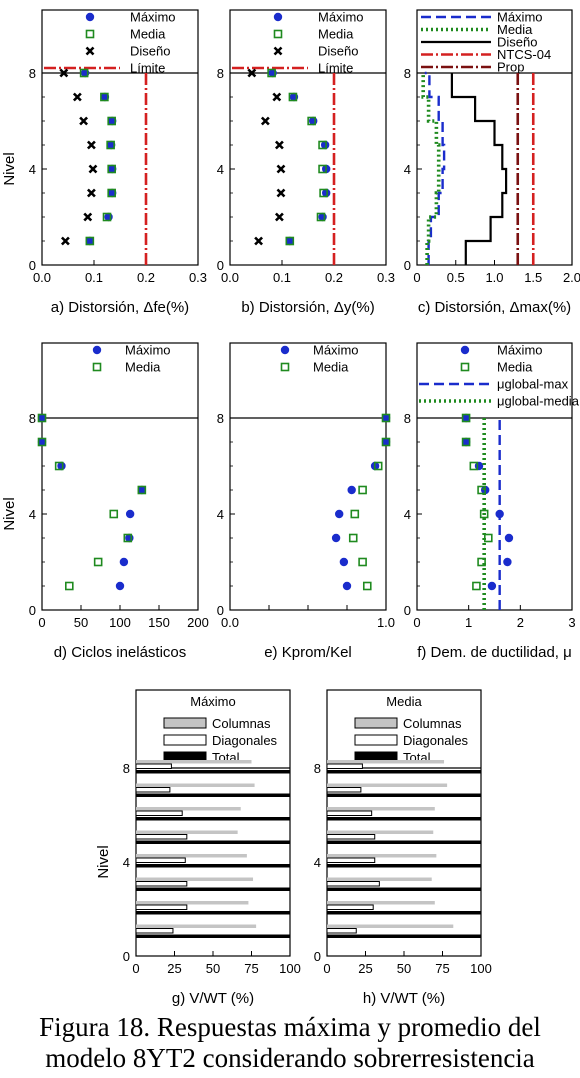  Describe the element at coordinates (41, 622) in the screenshot. I see `x-tick-label: 0` at that location.